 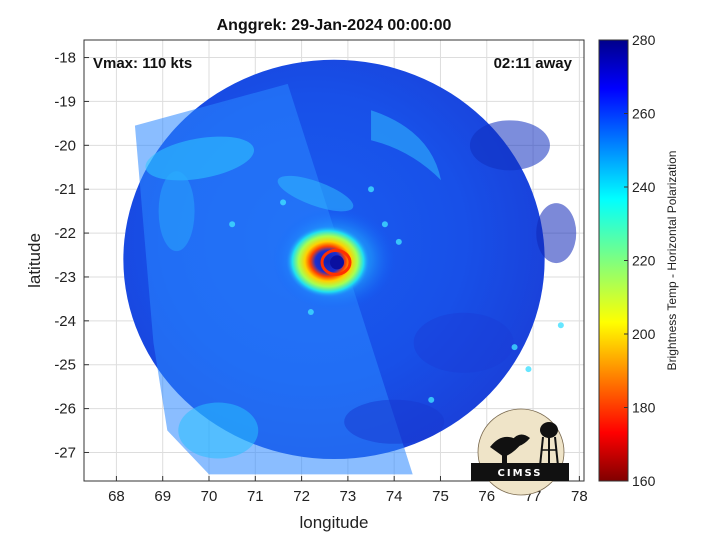 I want to click on y-axis-label: latitude, so click(x=34, y=260).